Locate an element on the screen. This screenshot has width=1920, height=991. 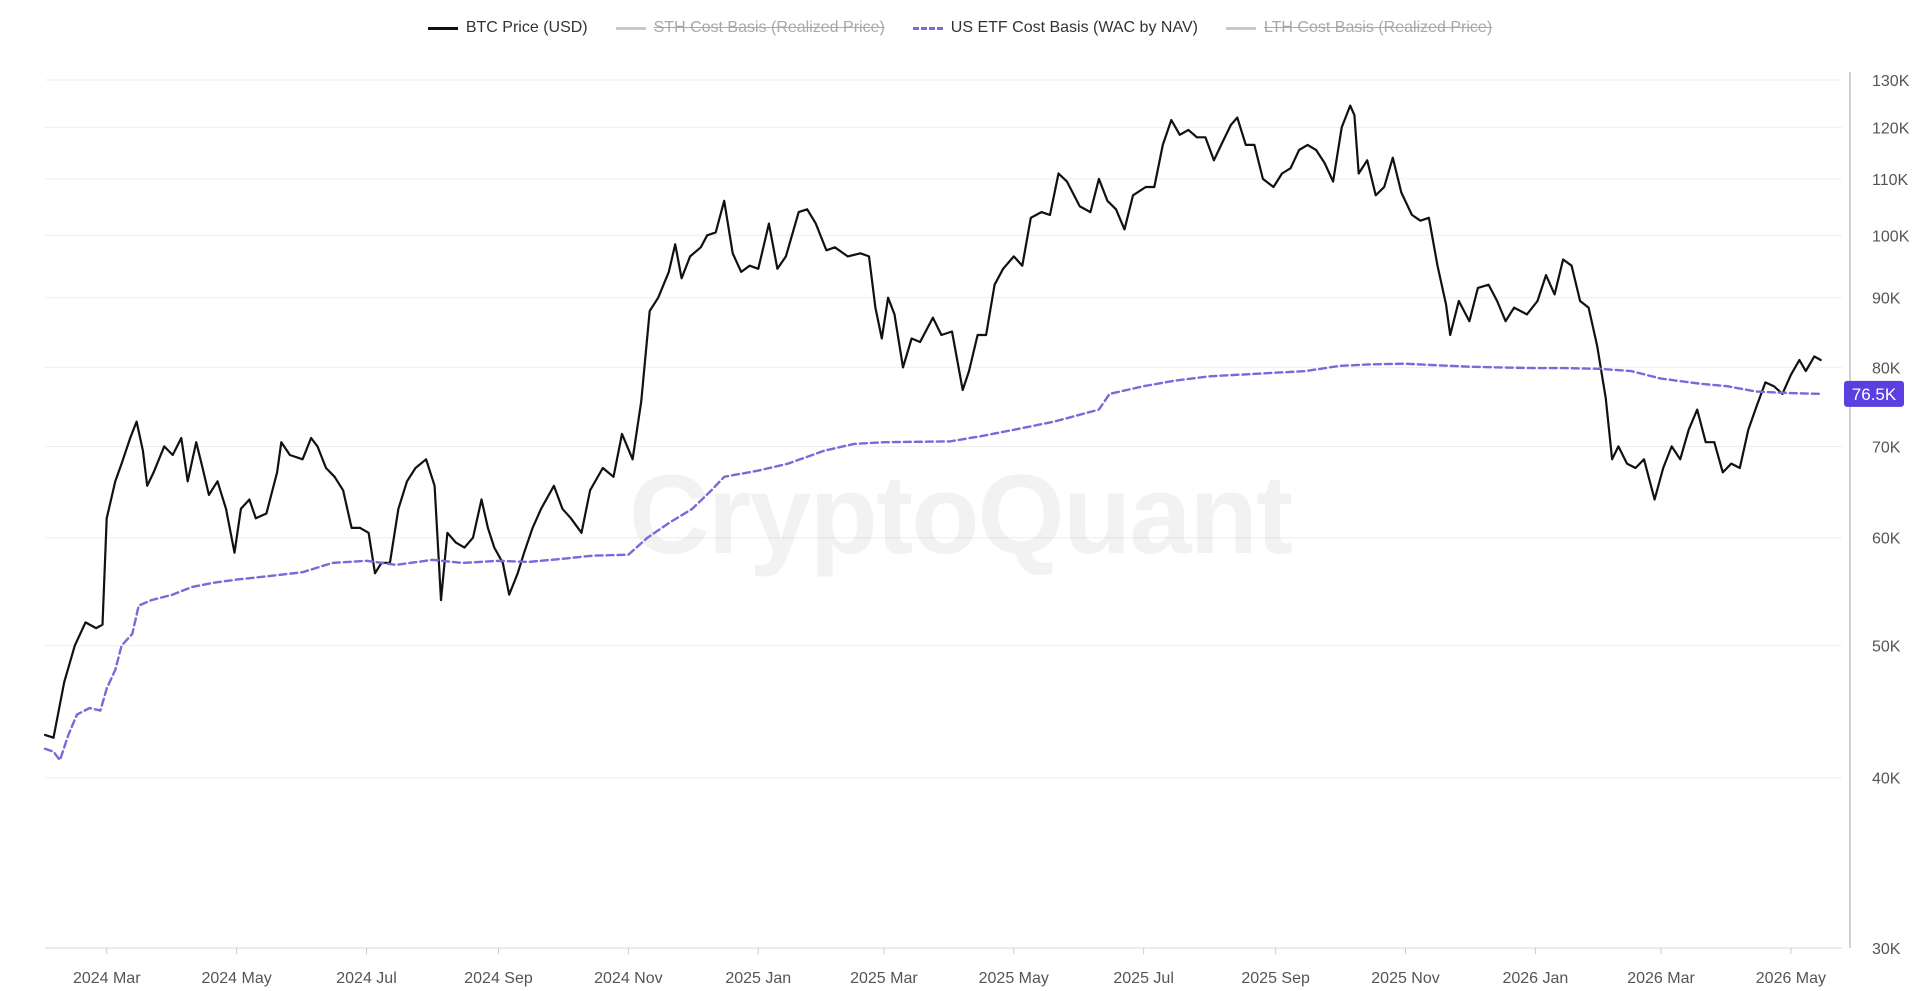
legend-label-lth-cost-basis: LTH Cost Basis (Realized Price) is located at coordinates (1378, 27).